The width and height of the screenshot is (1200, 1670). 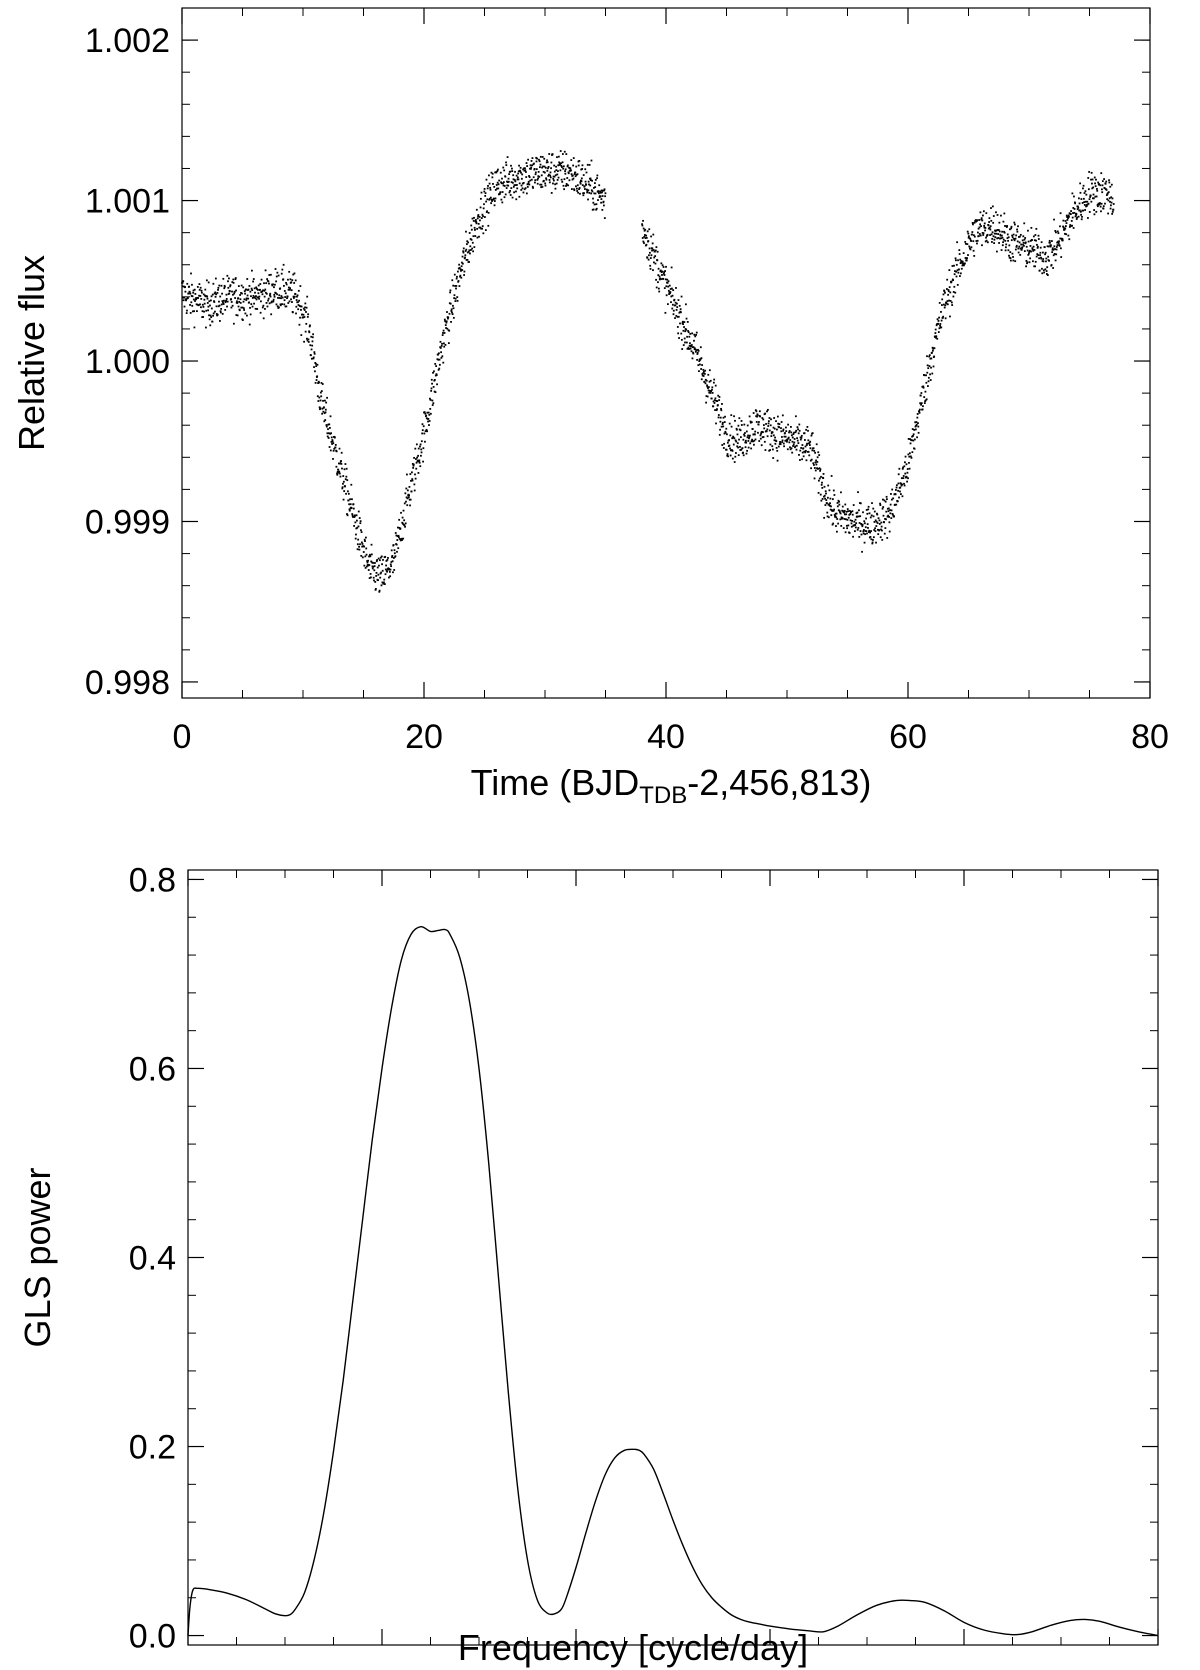 I want to click on y-tick-label: 0.2, so click(x=152, y=1448).